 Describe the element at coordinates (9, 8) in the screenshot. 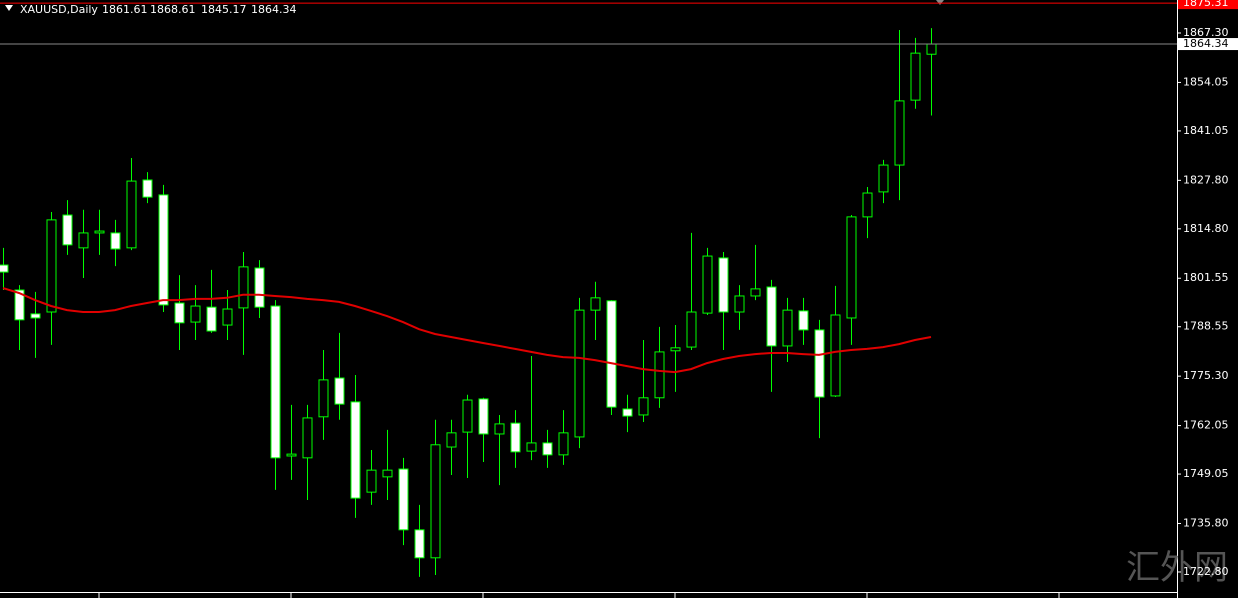

I see `menu-arrow` at that location.